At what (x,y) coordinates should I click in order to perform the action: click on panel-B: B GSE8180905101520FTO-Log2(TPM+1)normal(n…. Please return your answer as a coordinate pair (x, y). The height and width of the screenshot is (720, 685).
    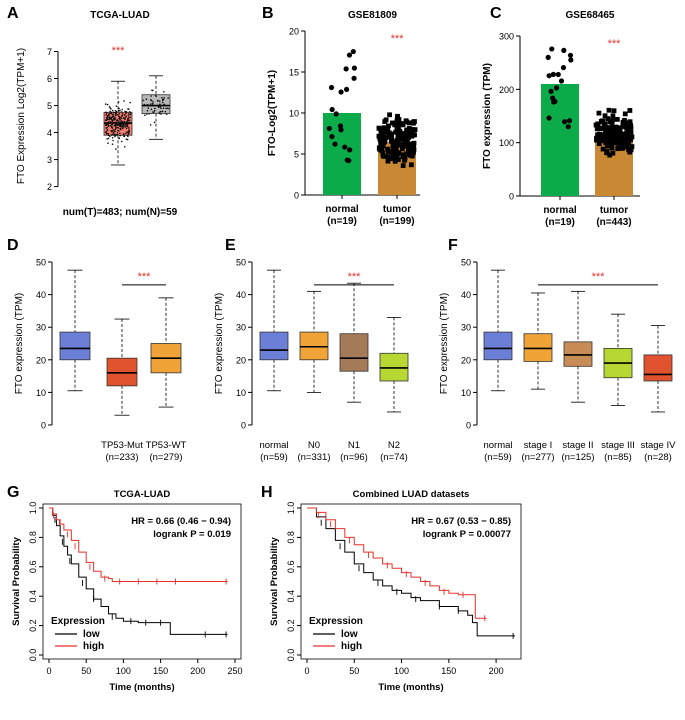
    Looking at the image, I should click on (341, 116).